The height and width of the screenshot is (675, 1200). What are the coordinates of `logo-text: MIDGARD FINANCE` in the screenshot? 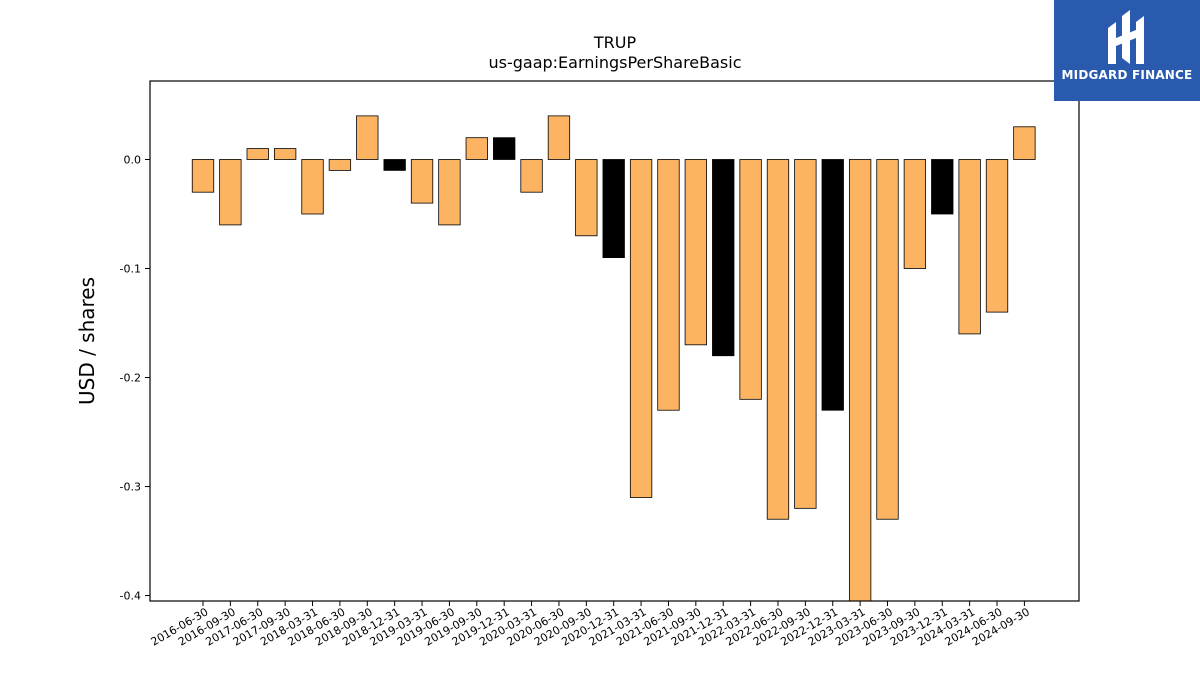 It's located at (1127, 75).